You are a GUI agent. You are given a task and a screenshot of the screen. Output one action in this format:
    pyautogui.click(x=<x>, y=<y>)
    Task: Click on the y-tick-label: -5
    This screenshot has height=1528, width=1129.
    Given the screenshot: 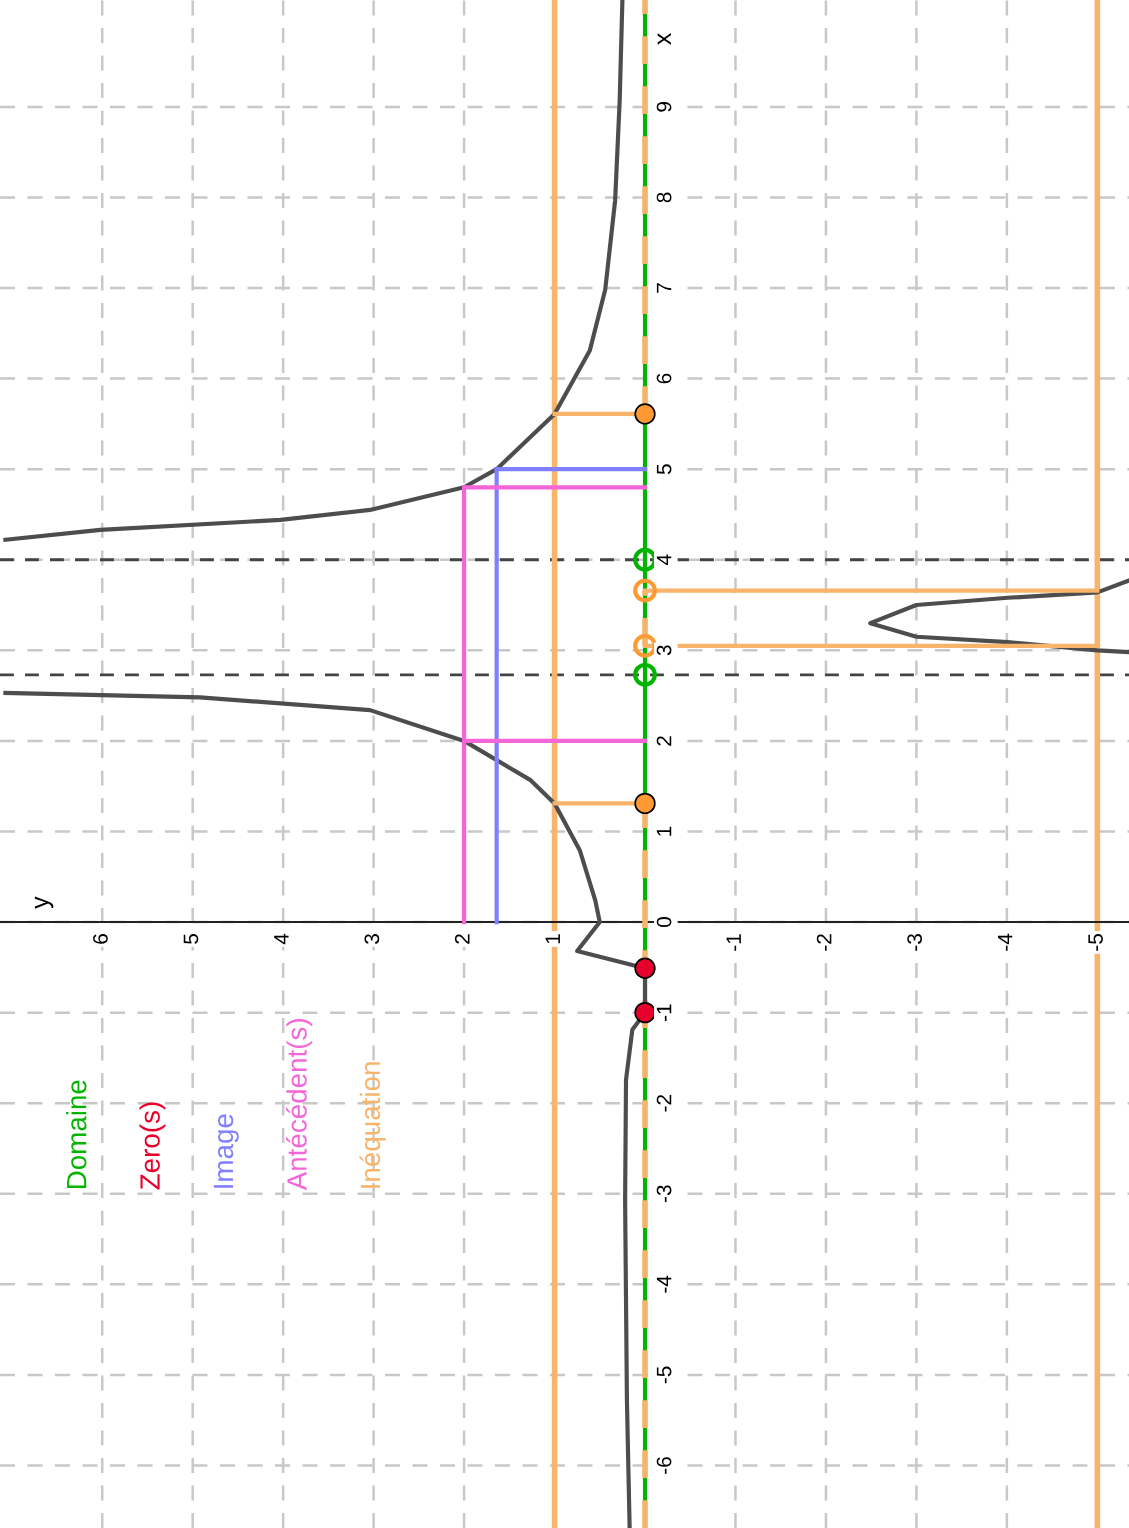 What is the action you would take?
    pyautogui.click(x=664, y=1375)
    